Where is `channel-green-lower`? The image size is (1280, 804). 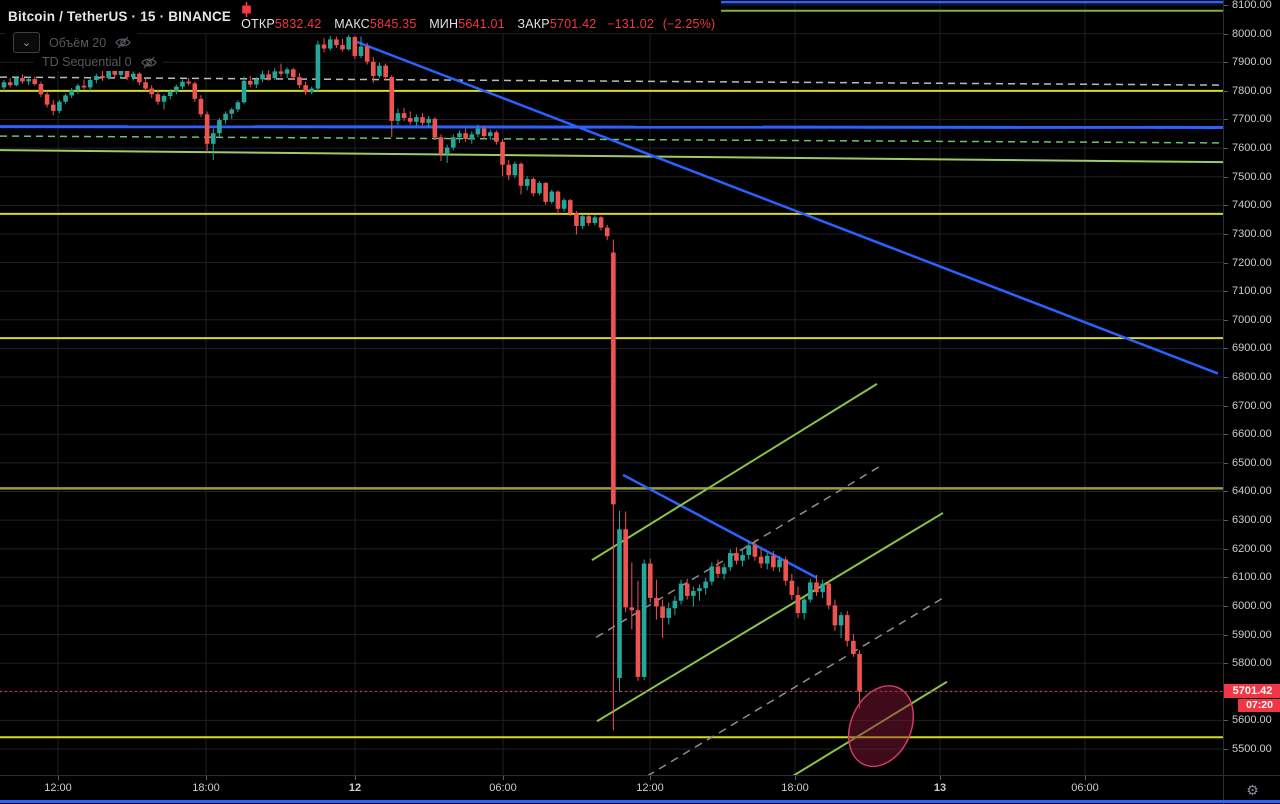 channel-green-lower is located at coordinates (867, 727).